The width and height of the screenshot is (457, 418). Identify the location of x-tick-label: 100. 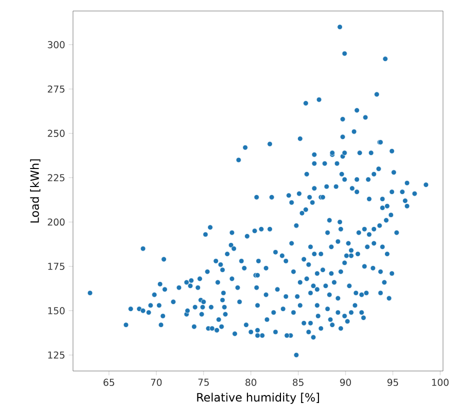
(440, 382).